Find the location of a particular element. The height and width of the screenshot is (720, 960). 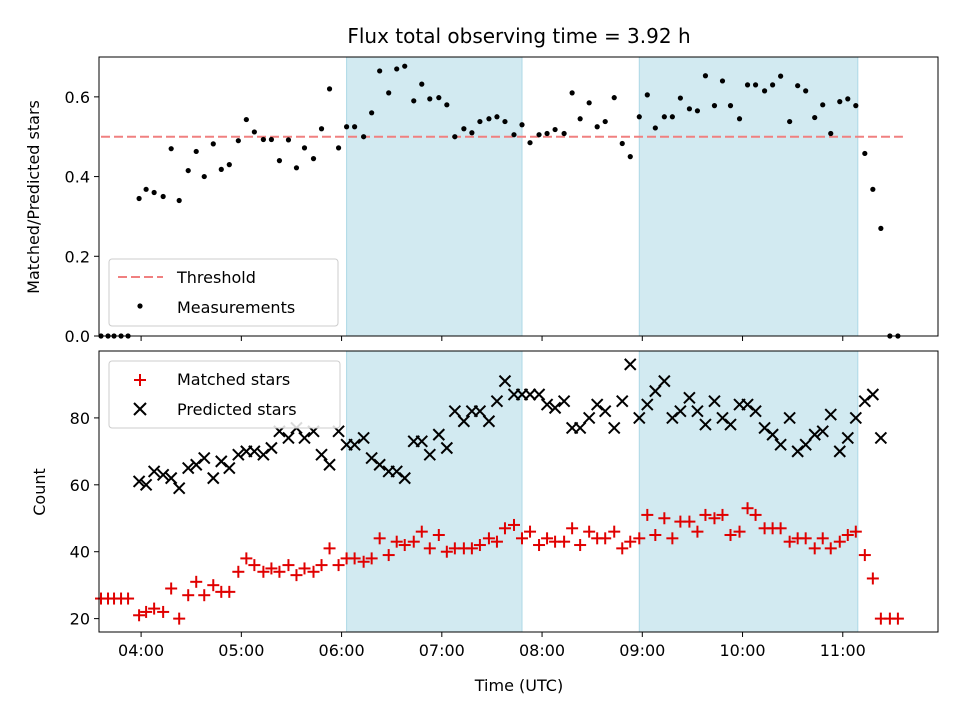

top-legend: Threshold Measurements is located at coordinates (223, 292).